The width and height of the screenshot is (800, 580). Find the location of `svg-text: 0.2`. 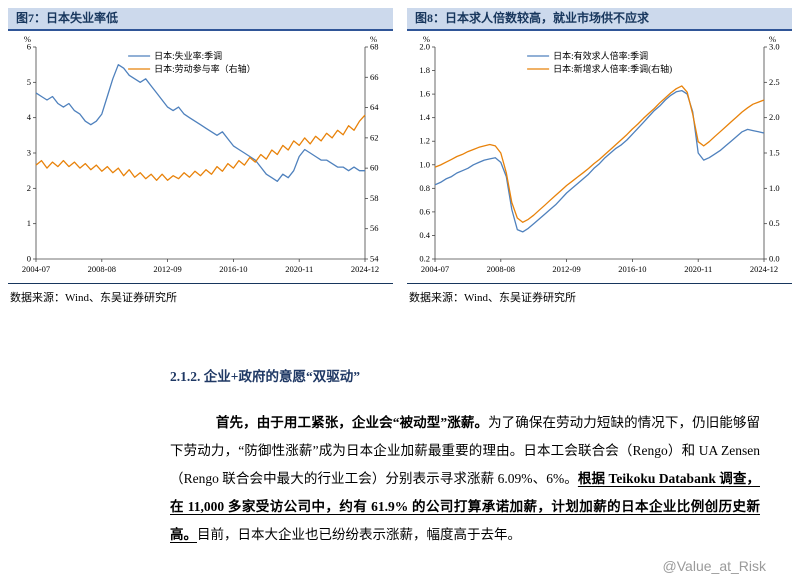

svg-text: 0.2 is located at coordinates (424, 259).